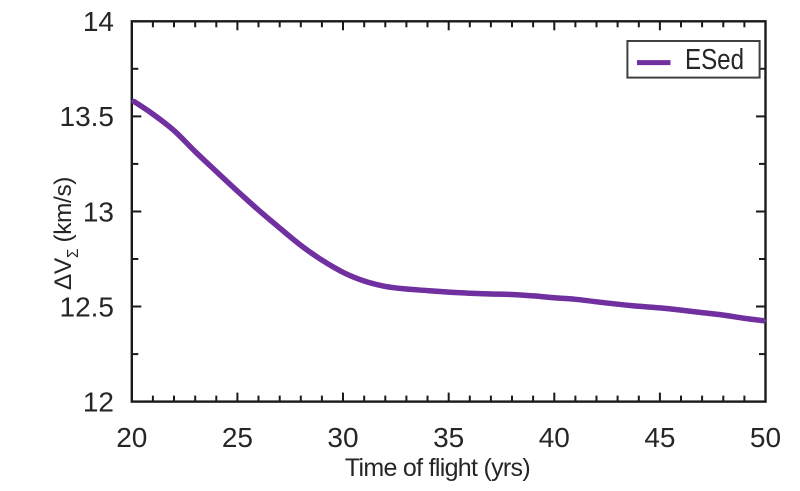  Describe the element at coordinates (98, 21) in the screenshot. I see `svg-text: 14` at that location.